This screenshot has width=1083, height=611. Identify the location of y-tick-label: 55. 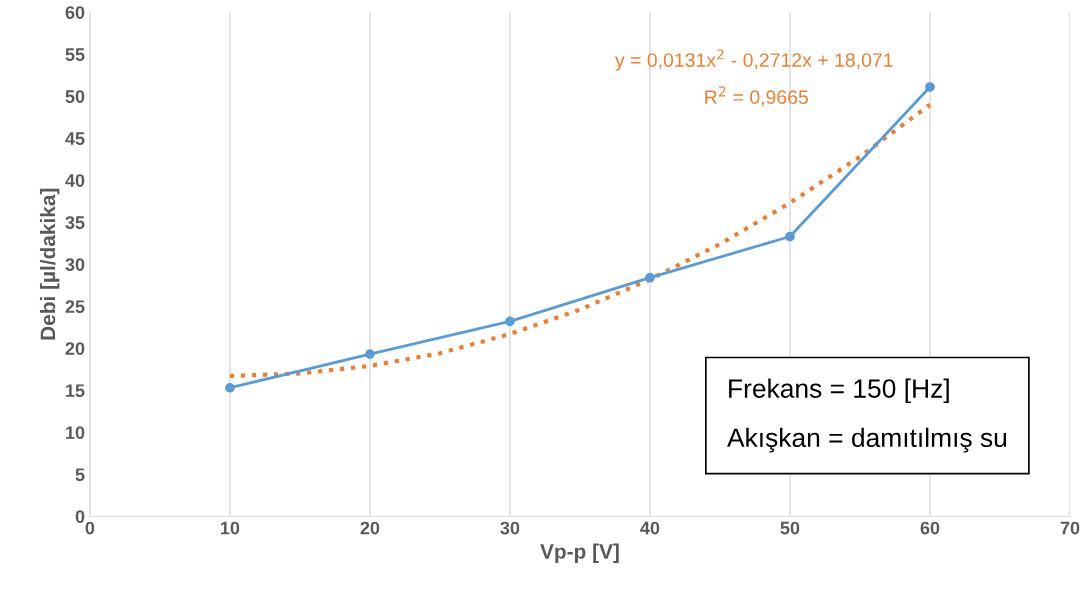
(75, 54).